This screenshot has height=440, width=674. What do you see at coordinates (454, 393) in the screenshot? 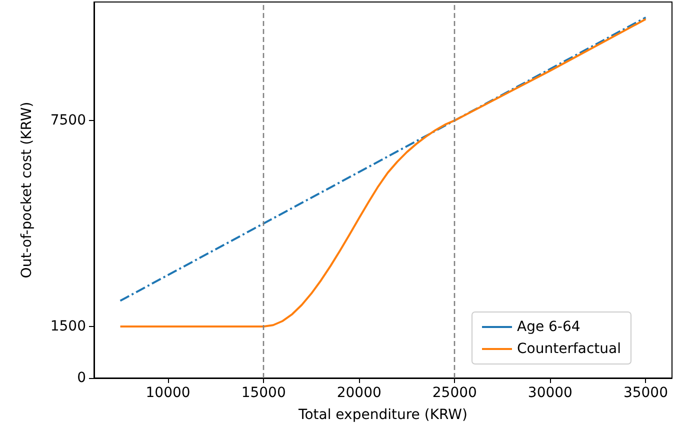
I see `x-tick-label: 25000` at bounding box center [454, 393].